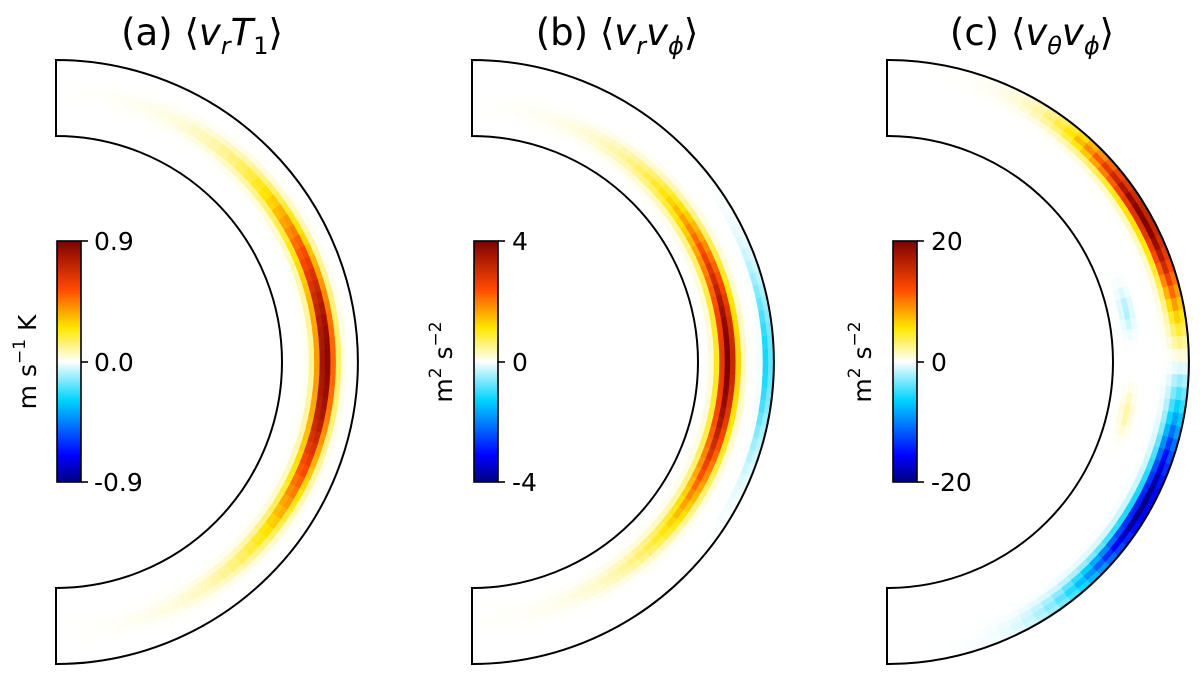 This screenshot has height=673, width=1200. I want to click on title-part: r, so click(227, 46).